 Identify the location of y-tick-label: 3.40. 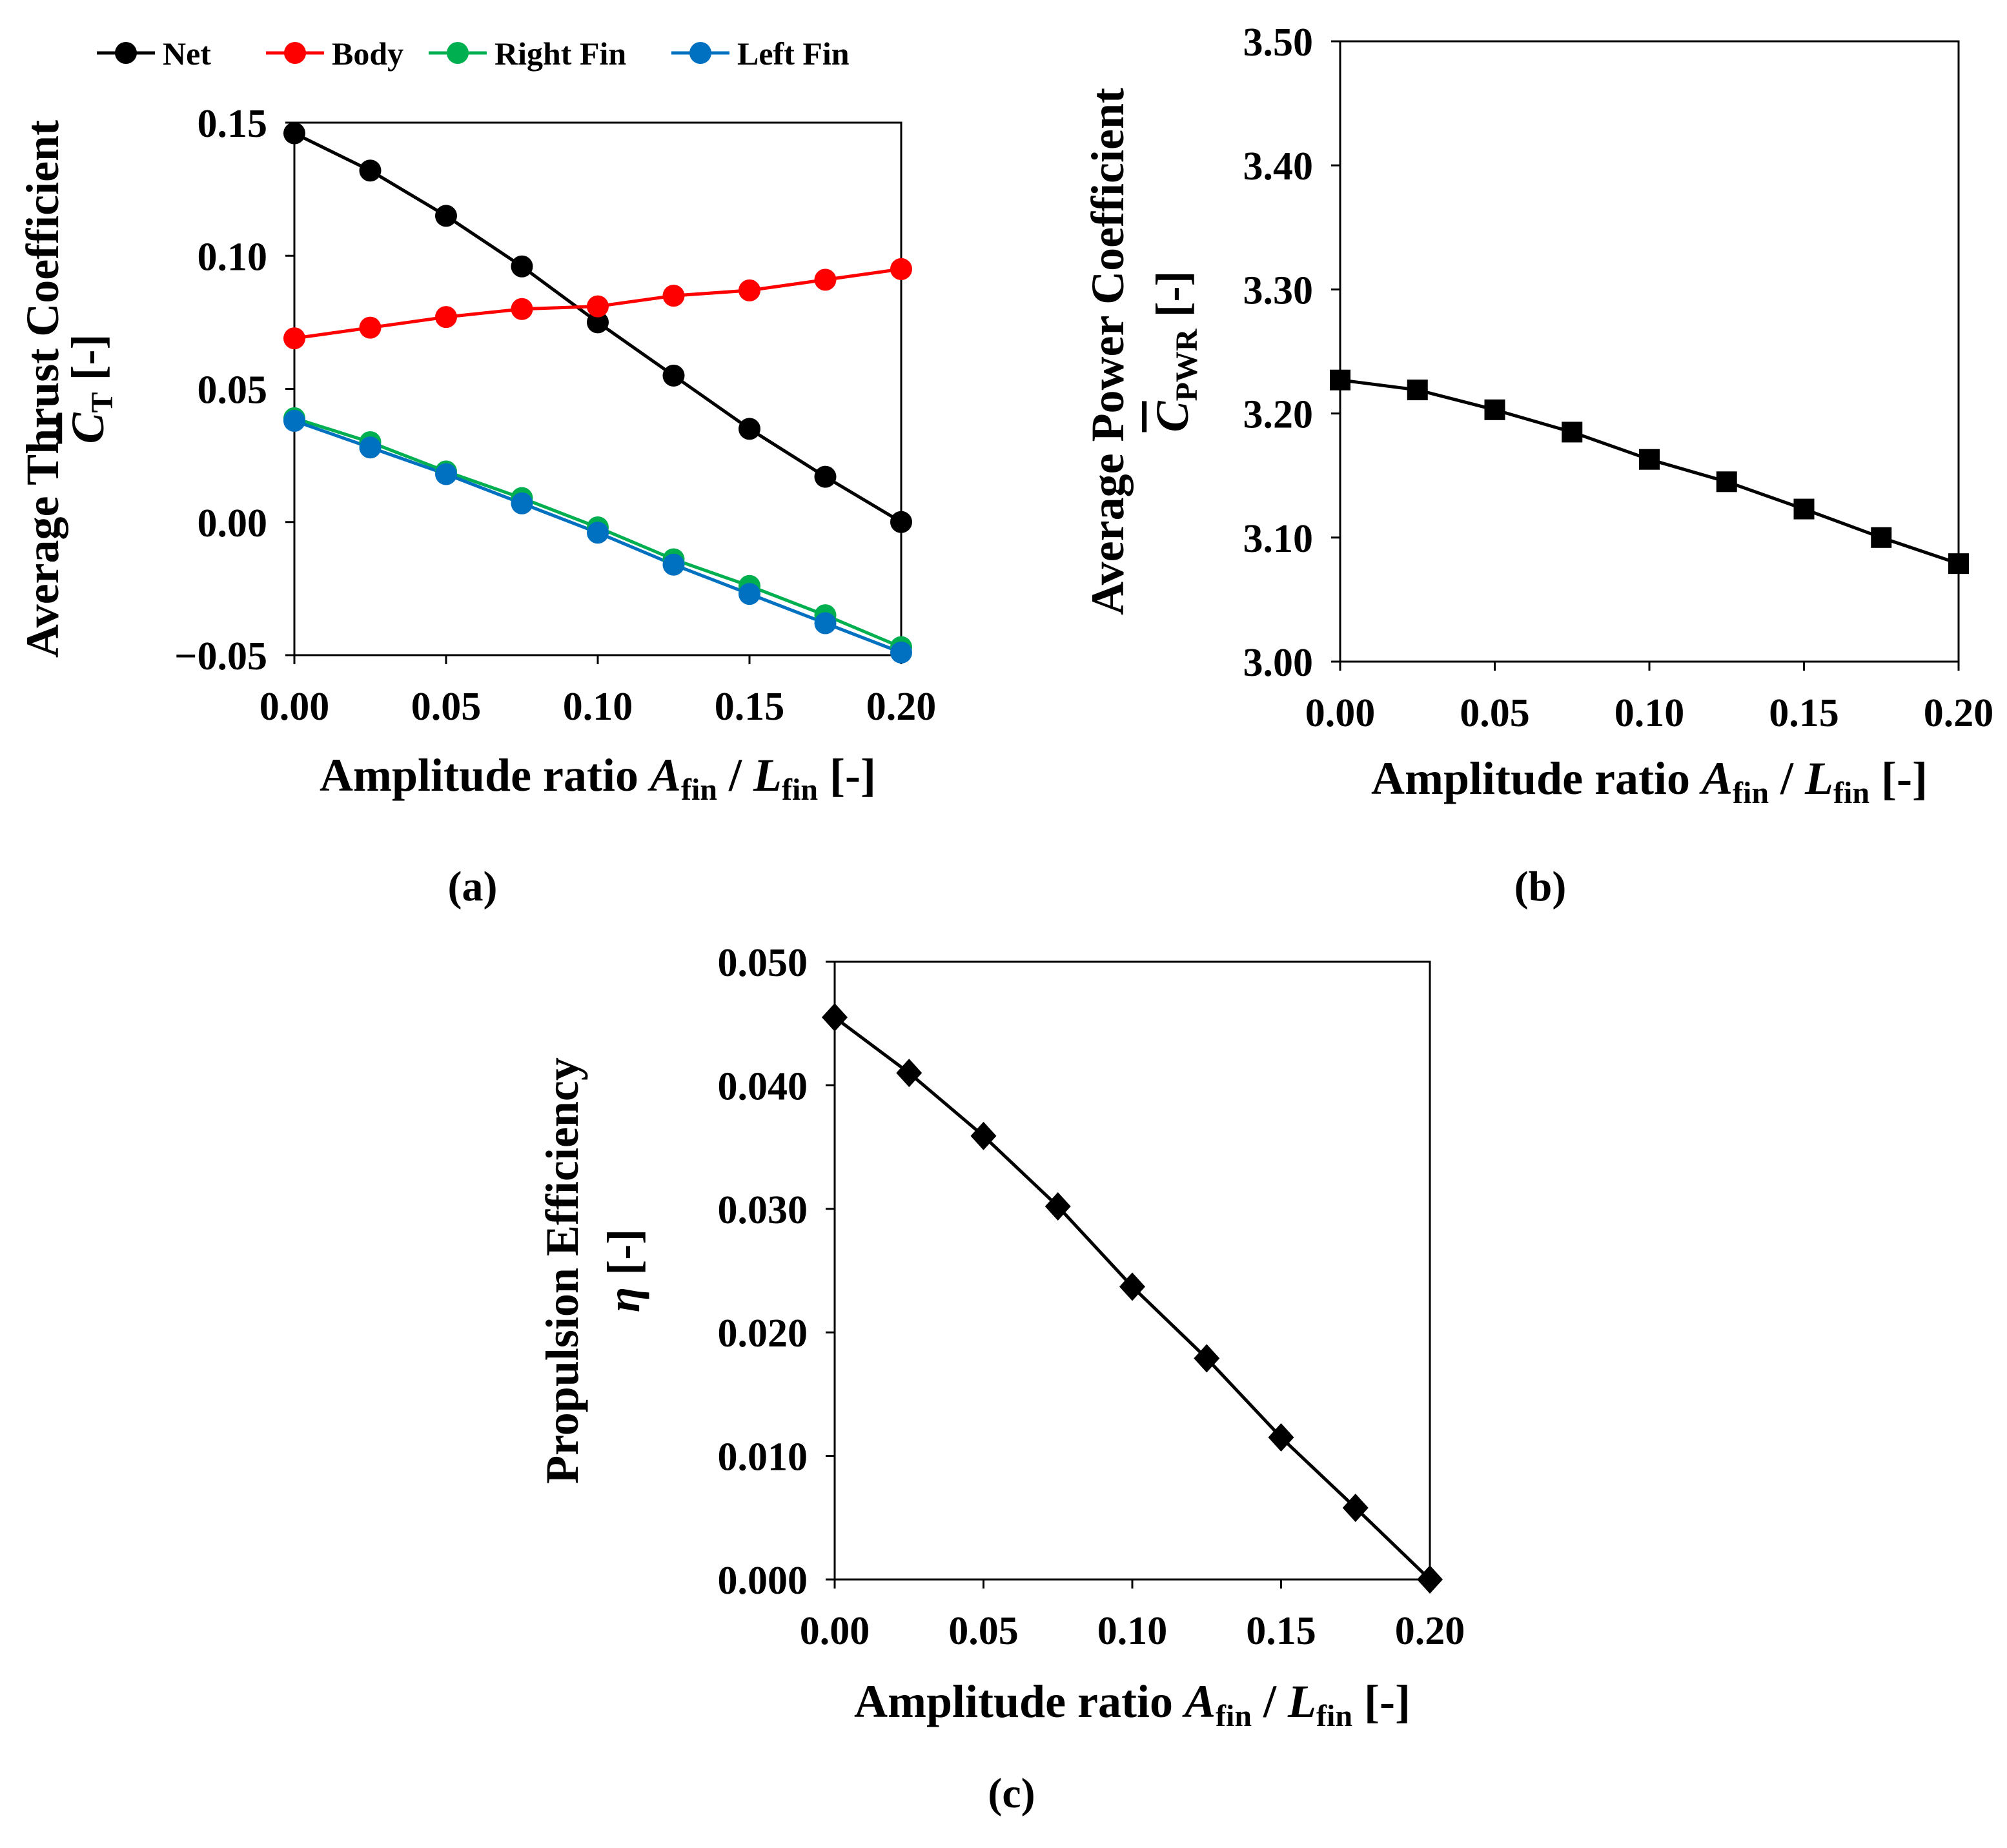
(1278, 166).